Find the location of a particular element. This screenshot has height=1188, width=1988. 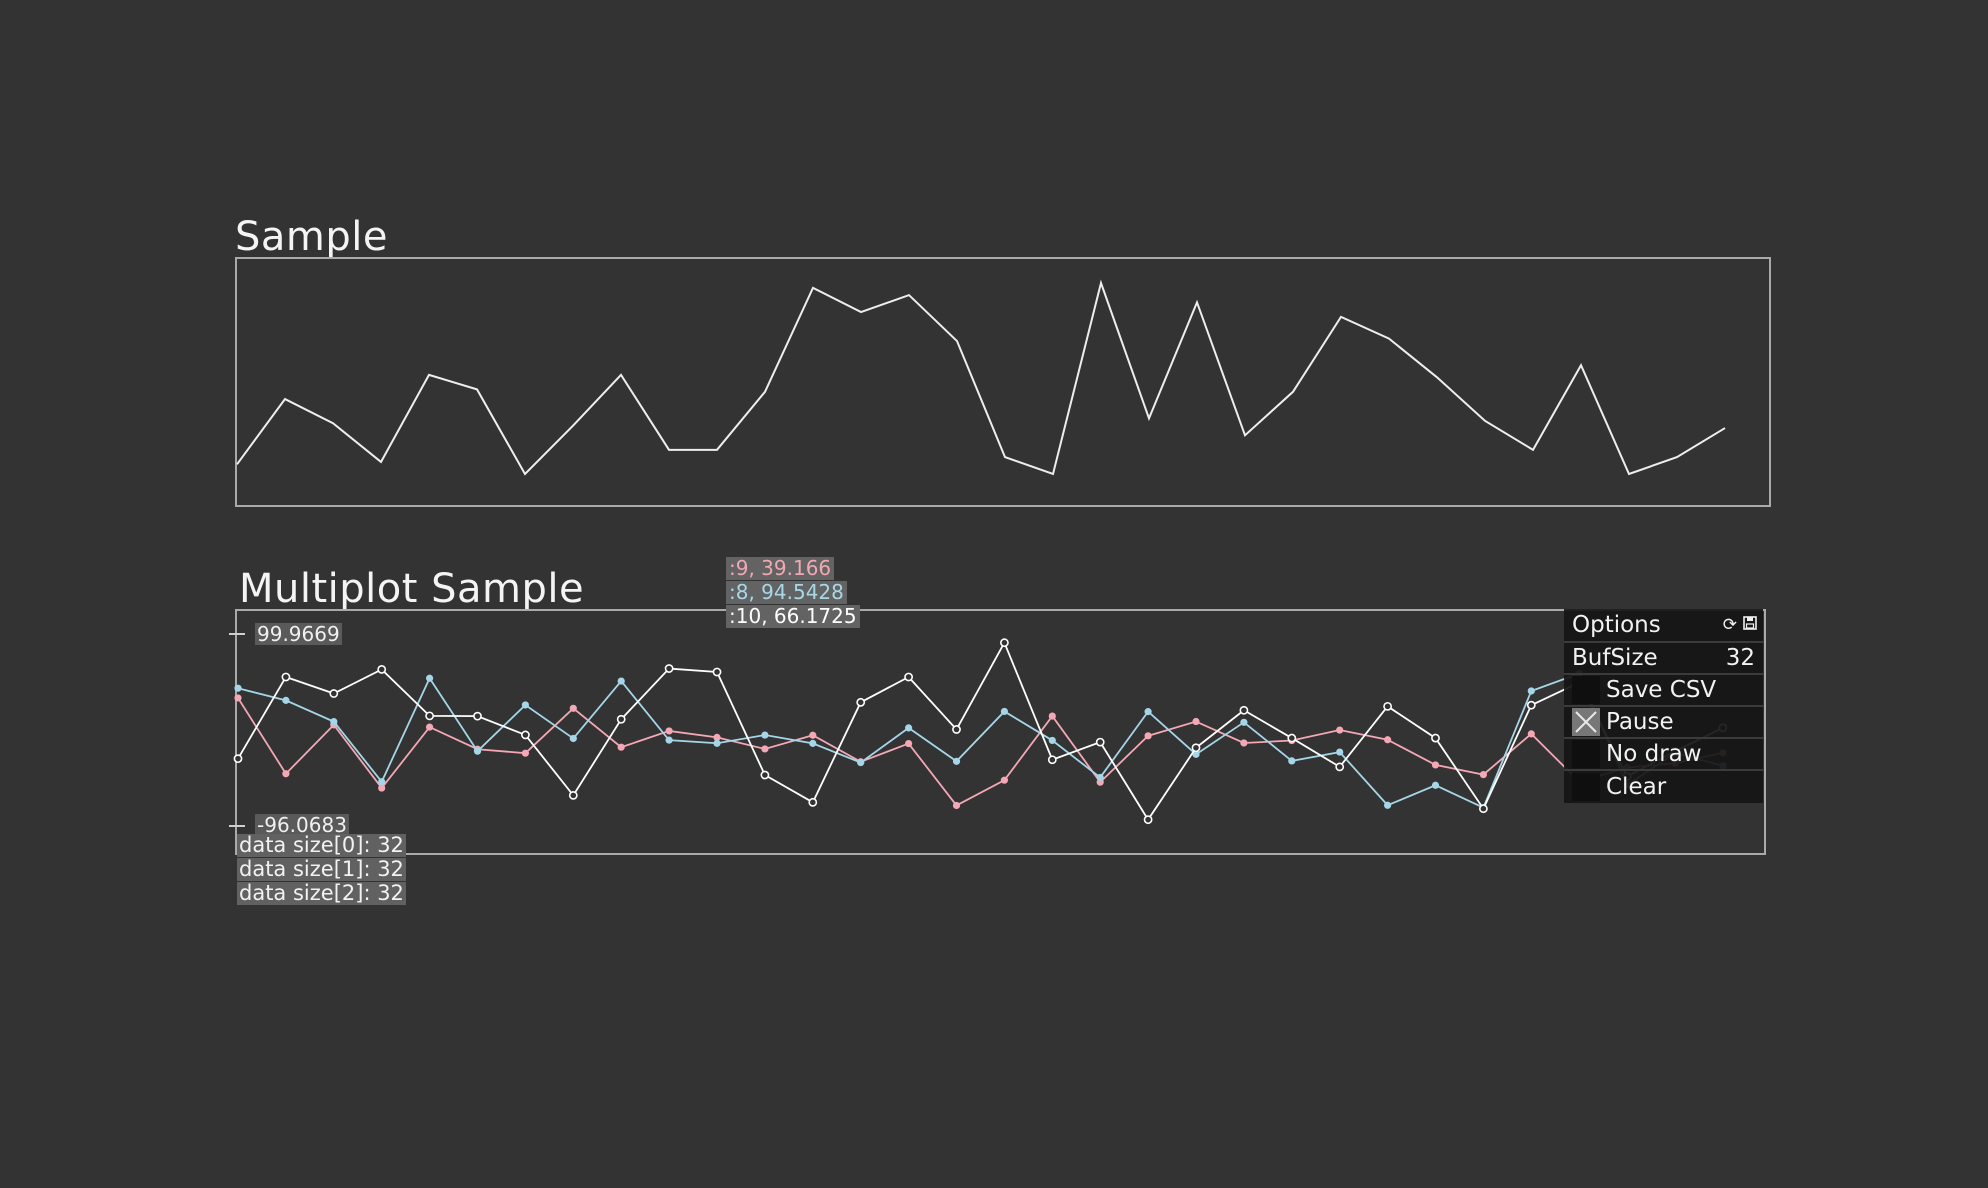

floppy-disk-icon is located at coordinates (1750, 625).